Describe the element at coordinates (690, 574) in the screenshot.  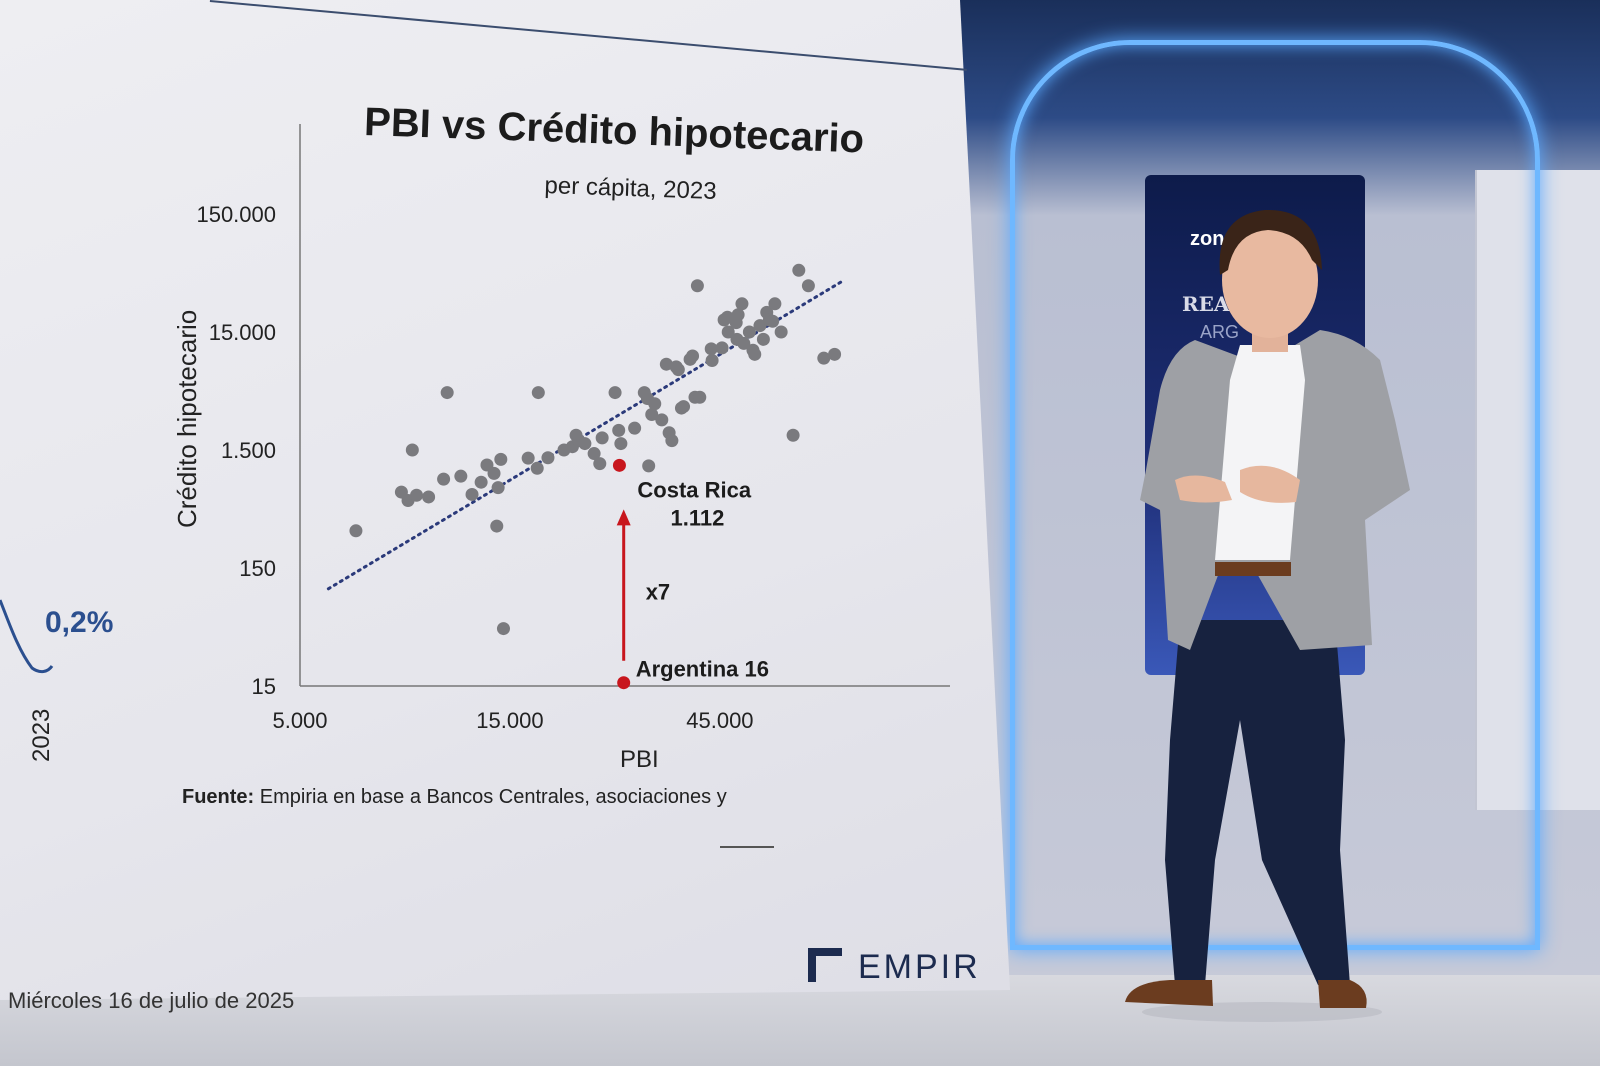
I see `highlighted-points: Costa Rica 1.112 x7 Argentina 16` at that location.